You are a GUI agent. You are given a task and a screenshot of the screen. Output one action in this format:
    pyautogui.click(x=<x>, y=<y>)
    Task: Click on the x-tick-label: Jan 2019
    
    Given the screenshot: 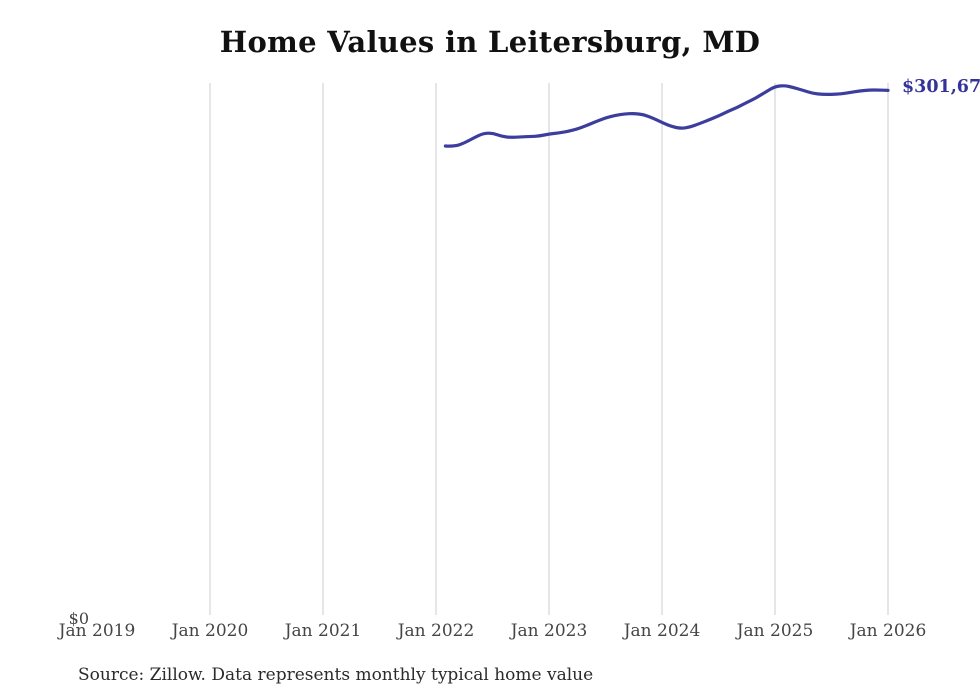 What is the action you would take?
    pyautogui.click(x=97, y=631)
    